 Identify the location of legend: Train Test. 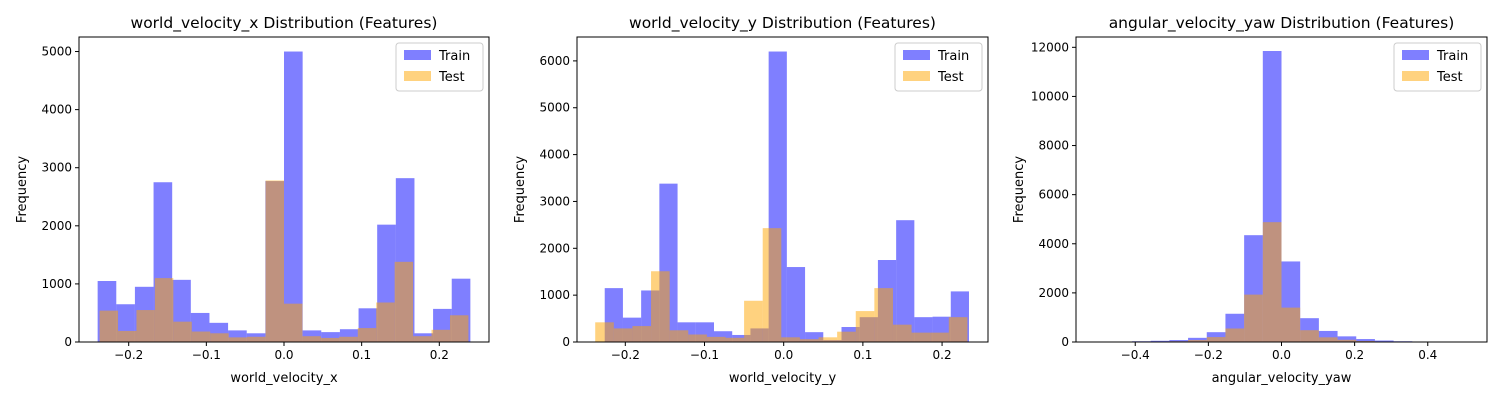
(938, 67).